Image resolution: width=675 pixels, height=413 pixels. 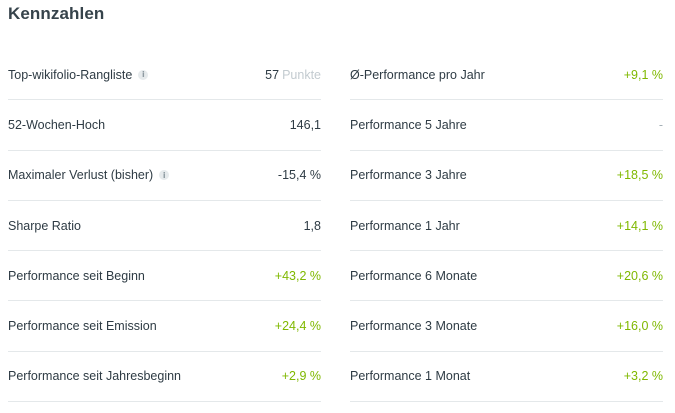 What do you see at coordinates (95, 376) in the screenshot?
I see `metric-label-performance-ytd: Performance seit Jahresbeginn` at bounding box center [95, 376].